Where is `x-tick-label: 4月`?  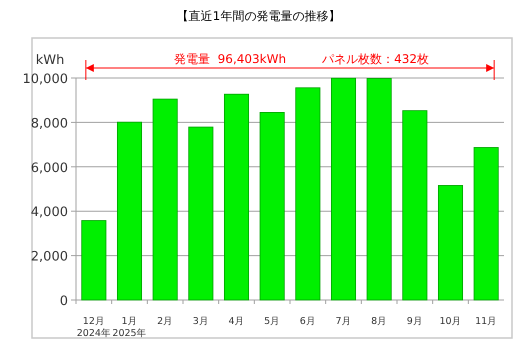 x-tick-label: 4月 is located at coordinates (236, 321).